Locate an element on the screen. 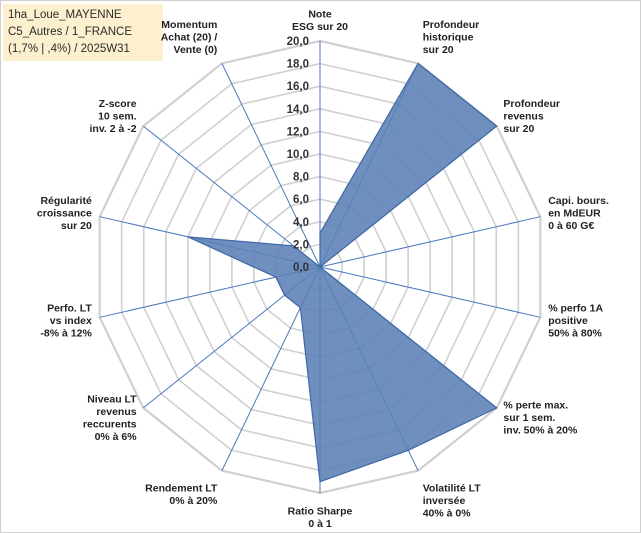  axis-label-line: en MdEUR is located at coordinates (574, 213).